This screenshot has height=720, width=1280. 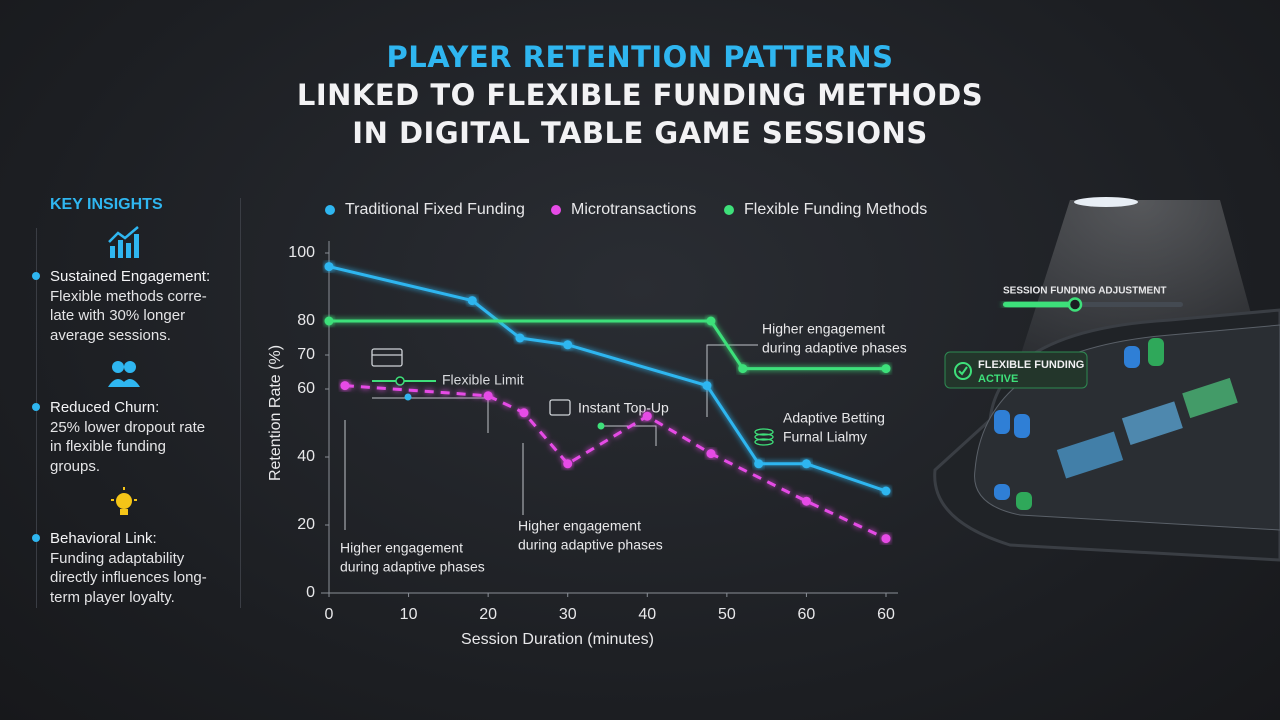 I want to click on insight-title: Behavioral Link:, so click(x=103, y=538).